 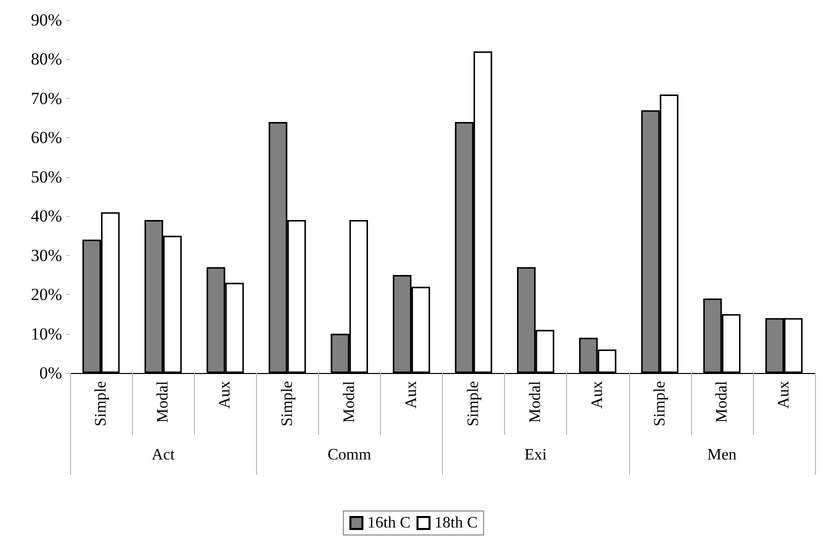 I want to click on y-tick-label: 10%, so click(x=46, y=334).